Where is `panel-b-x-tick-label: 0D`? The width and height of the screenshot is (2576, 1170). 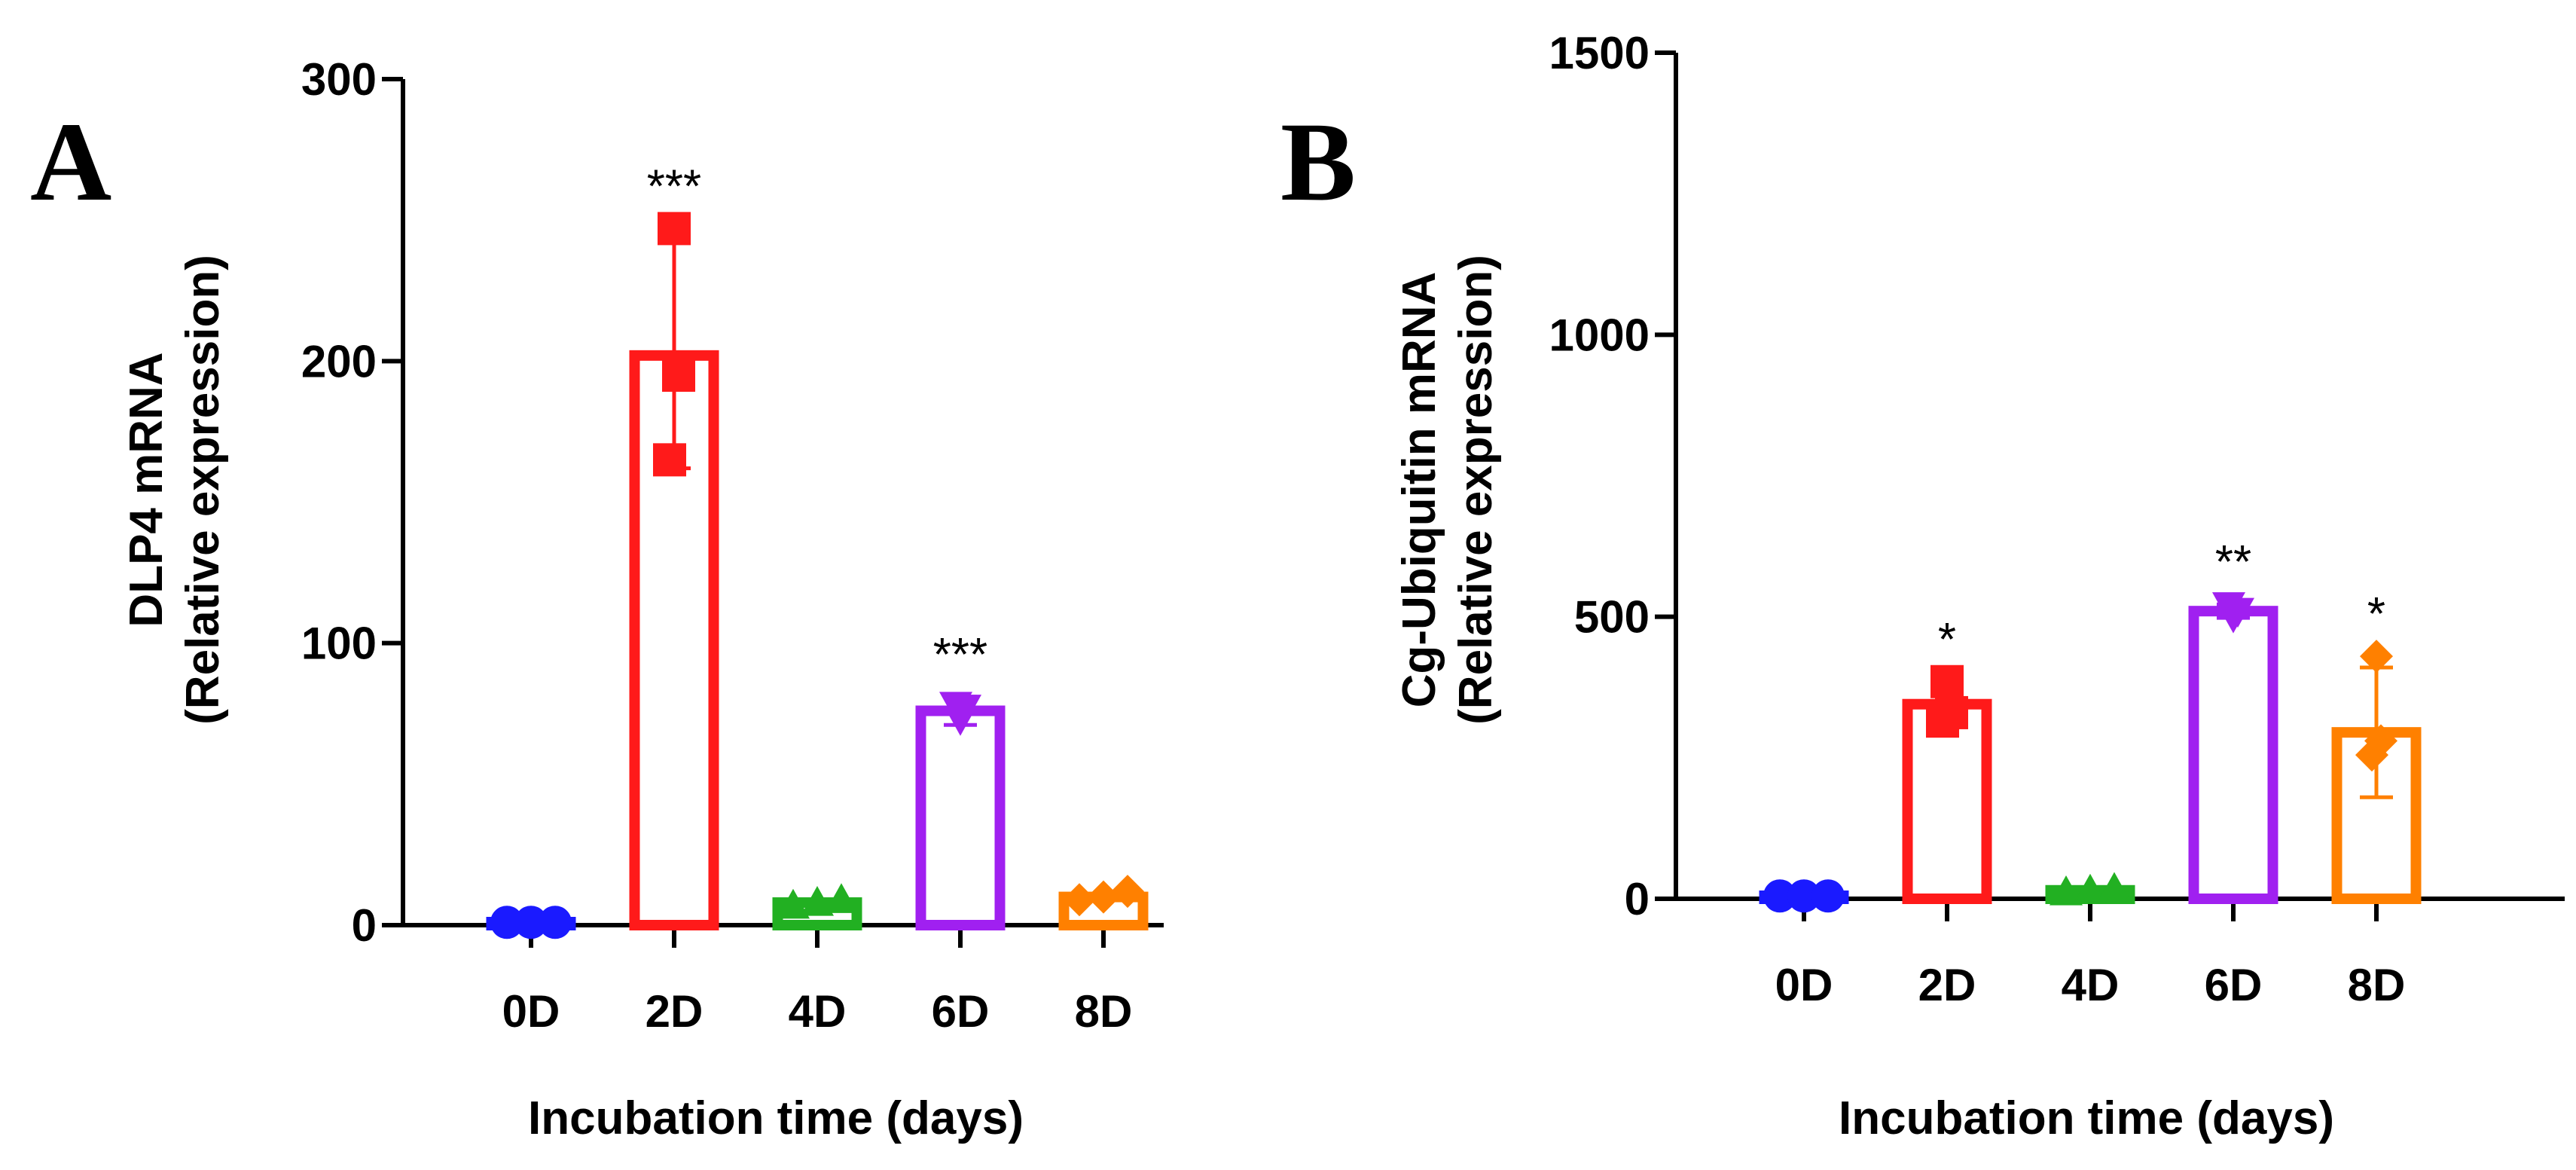
panel-b-x-tick-label: 0D is located at coordinates (1804, 985).